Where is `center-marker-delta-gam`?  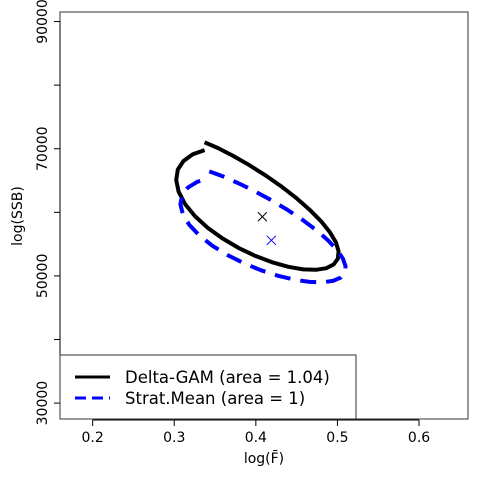
center-marker-delta-gam is located at coordinates (262, 216).